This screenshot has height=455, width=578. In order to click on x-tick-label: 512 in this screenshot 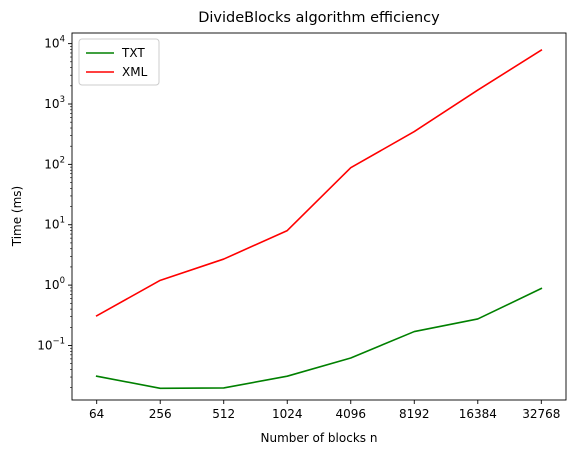, I will do `click(223, 414)`.